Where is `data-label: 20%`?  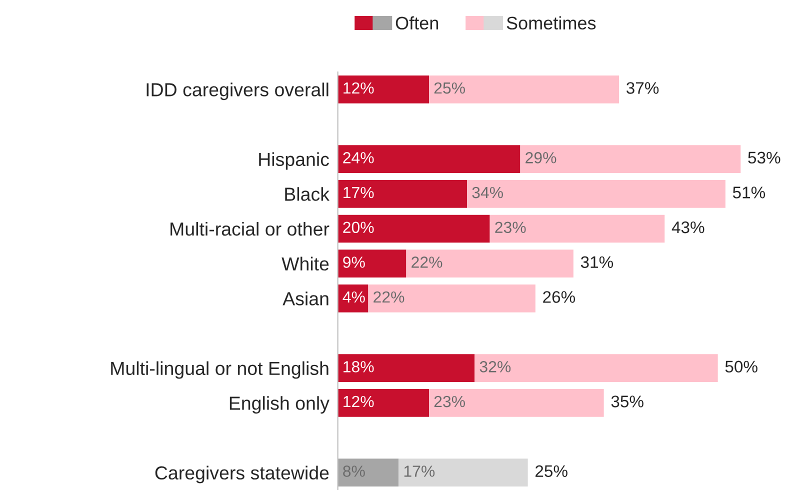
data-label: 20% is located at coordinates (358, 228).